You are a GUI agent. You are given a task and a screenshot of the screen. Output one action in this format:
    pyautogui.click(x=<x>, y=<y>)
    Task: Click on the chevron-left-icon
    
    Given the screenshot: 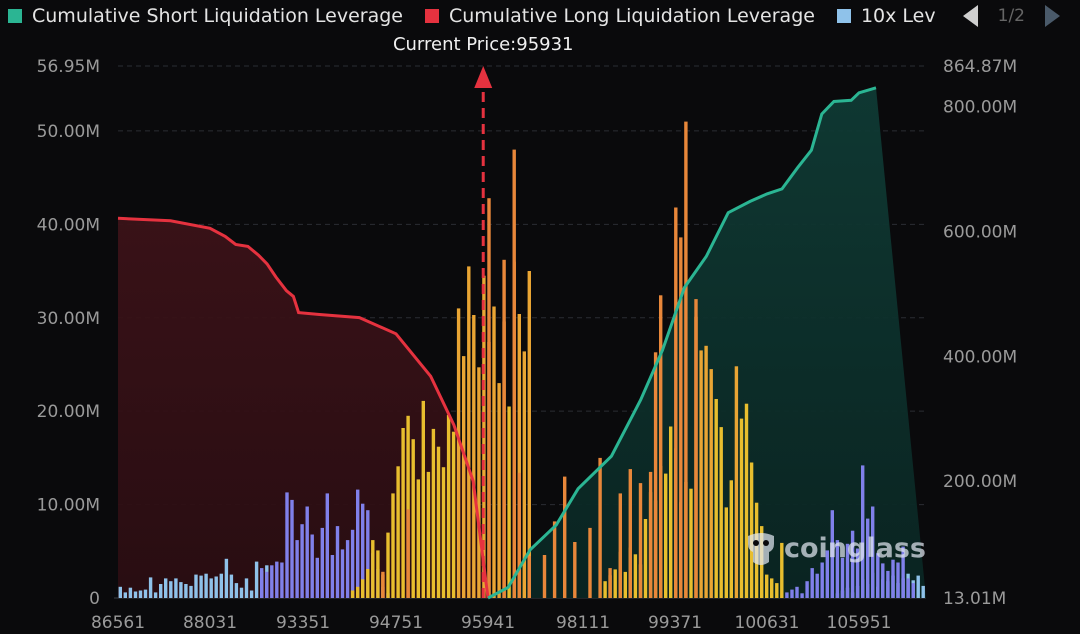 What is the action you would take?
    pyautogui.click(x=970, y=16)
    